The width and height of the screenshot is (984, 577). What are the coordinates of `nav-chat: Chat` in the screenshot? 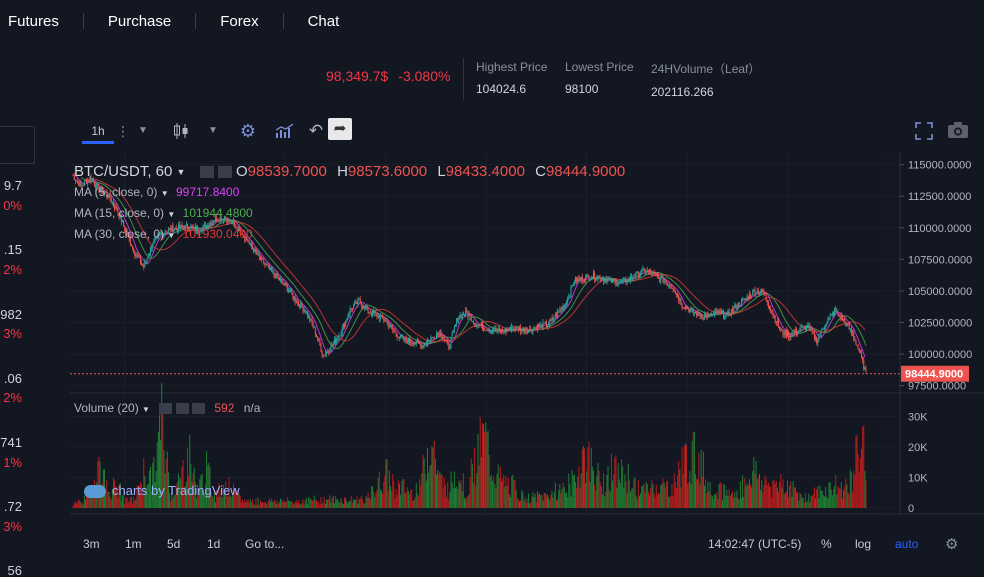 It's located at (323, 21).